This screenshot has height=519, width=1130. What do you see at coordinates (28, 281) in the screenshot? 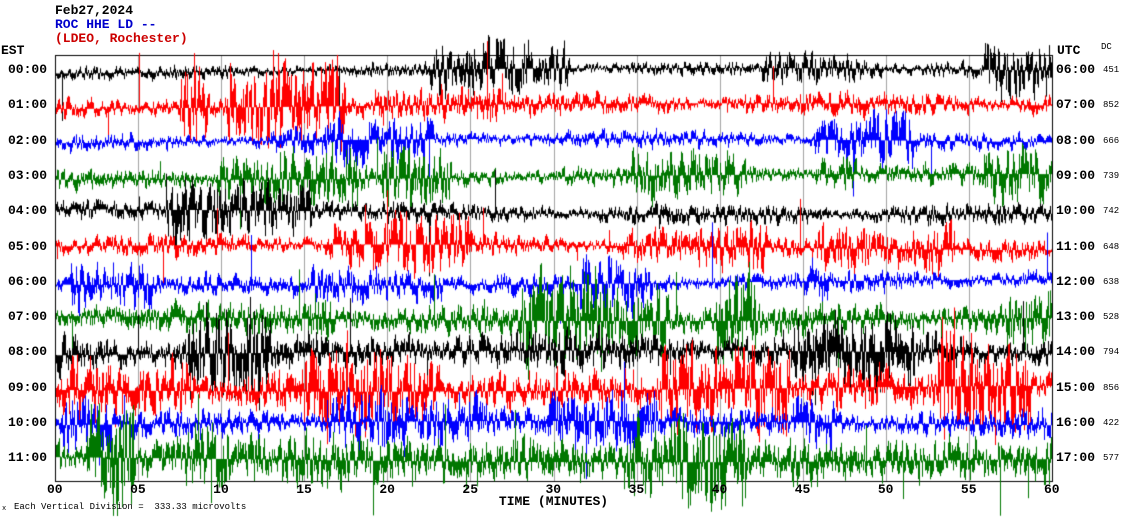
I see `est-time-label: 06:00` at bounding box center [28, 281].